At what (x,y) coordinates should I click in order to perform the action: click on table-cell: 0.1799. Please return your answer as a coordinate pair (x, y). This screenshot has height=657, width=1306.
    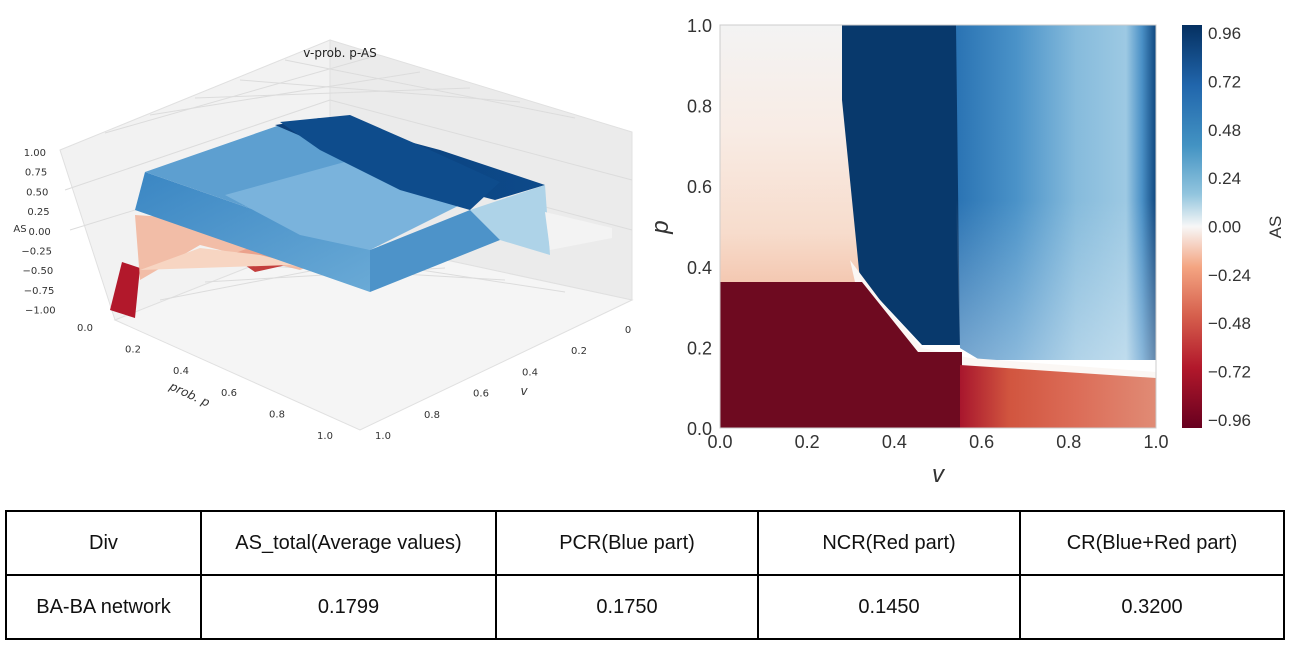
    Looking at the image, I should click on (348, 607).